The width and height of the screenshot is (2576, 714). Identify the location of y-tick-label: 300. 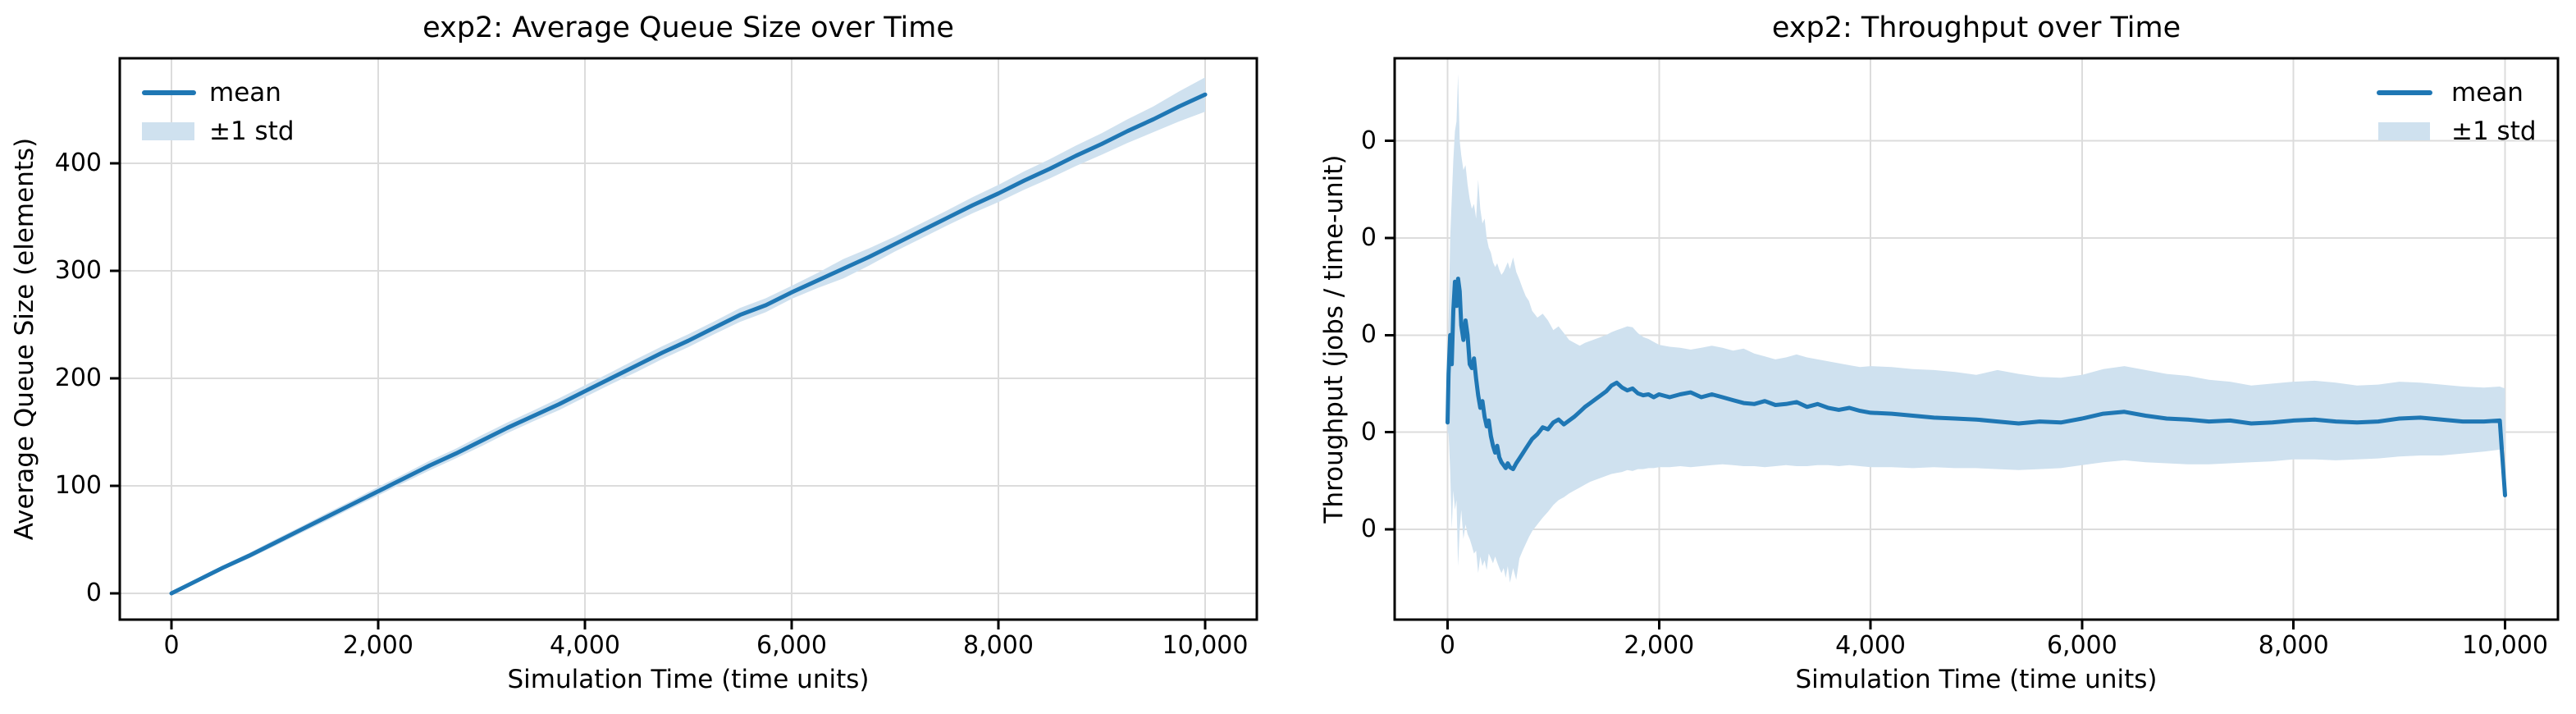
(78, 270).